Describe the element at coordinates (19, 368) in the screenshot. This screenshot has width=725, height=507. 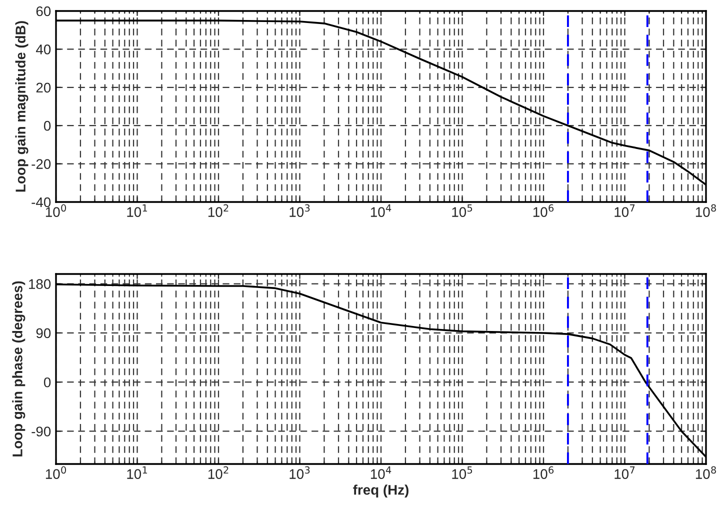
I see `y-axis-title: Loop gain phase (degrees)` at that location.